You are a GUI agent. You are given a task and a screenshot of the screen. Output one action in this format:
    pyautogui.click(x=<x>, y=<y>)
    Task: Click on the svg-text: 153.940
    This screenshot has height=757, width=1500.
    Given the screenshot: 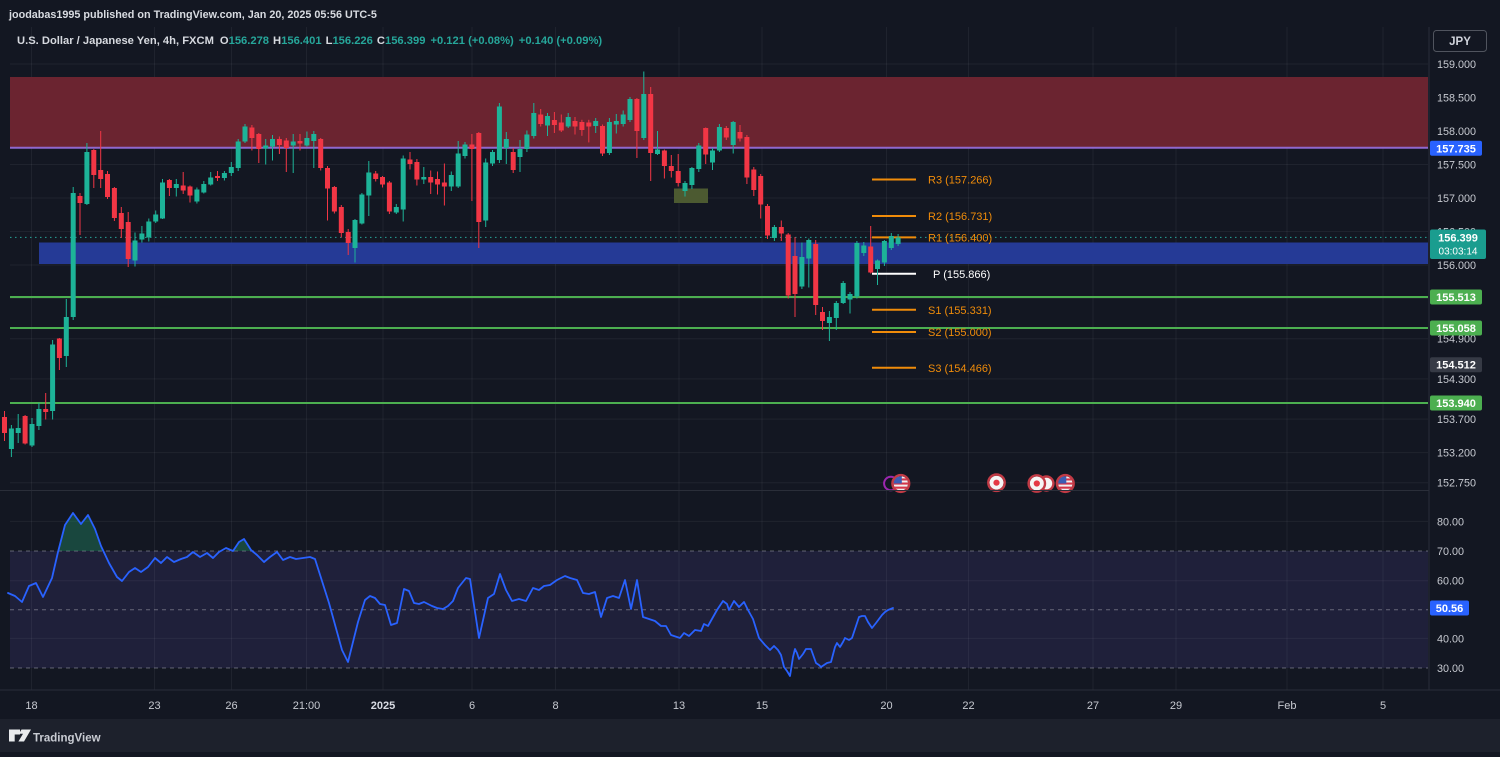 What is the action you would take?
    pyautogui.click(x=1456, y=404)
    